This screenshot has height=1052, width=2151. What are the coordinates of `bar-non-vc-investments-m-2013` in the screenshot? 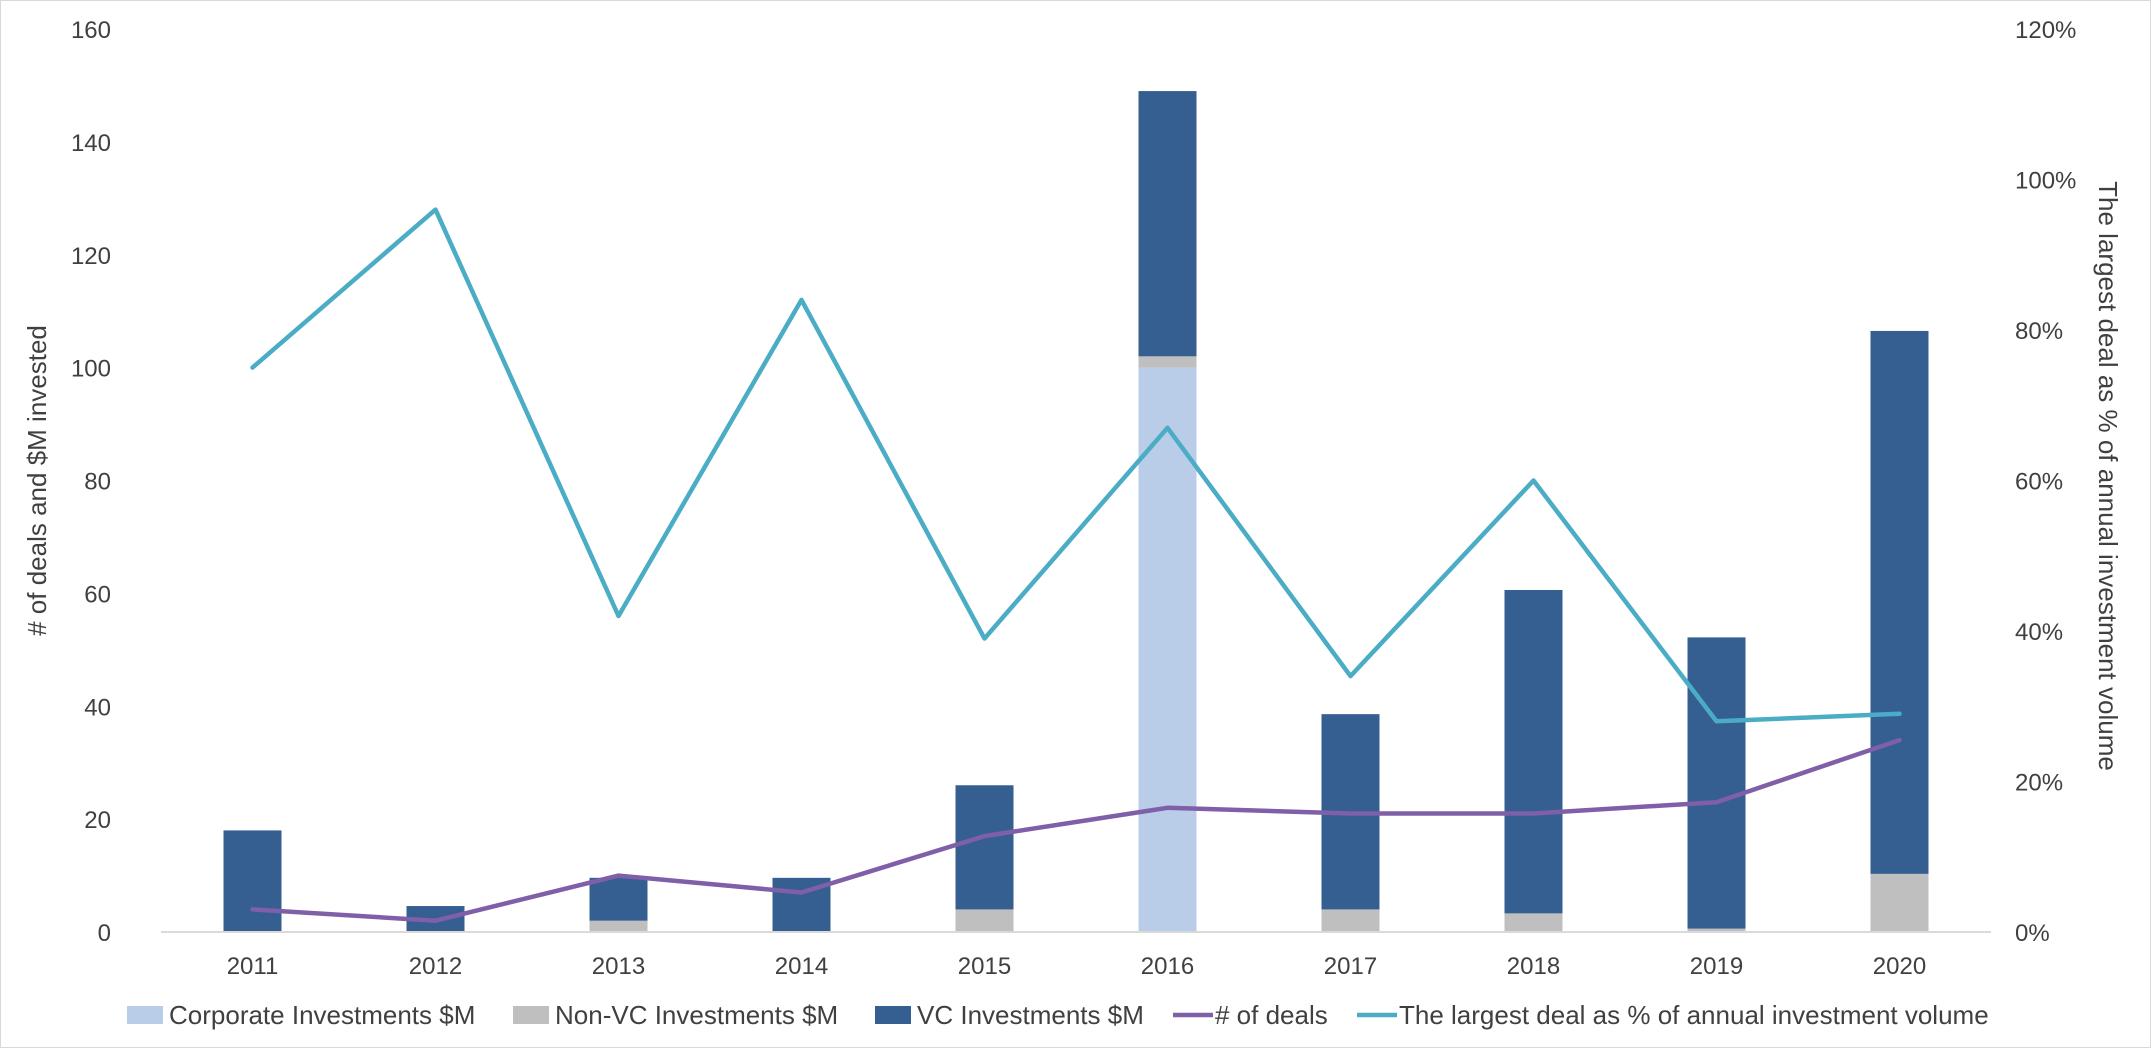 It's located at (618, 926).